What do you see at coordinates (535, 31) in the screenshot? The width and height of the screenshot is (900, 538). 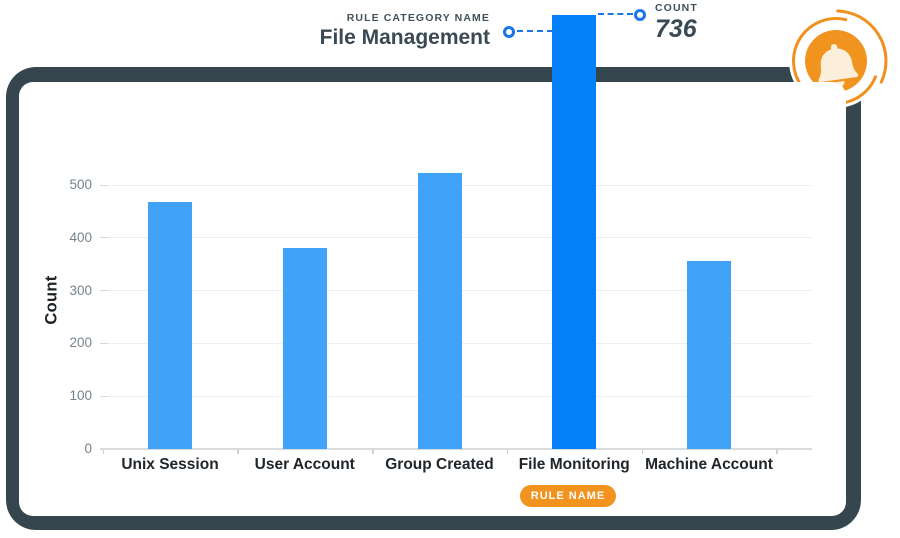 I see `connector-line-left` at bounding box center [535, 31].